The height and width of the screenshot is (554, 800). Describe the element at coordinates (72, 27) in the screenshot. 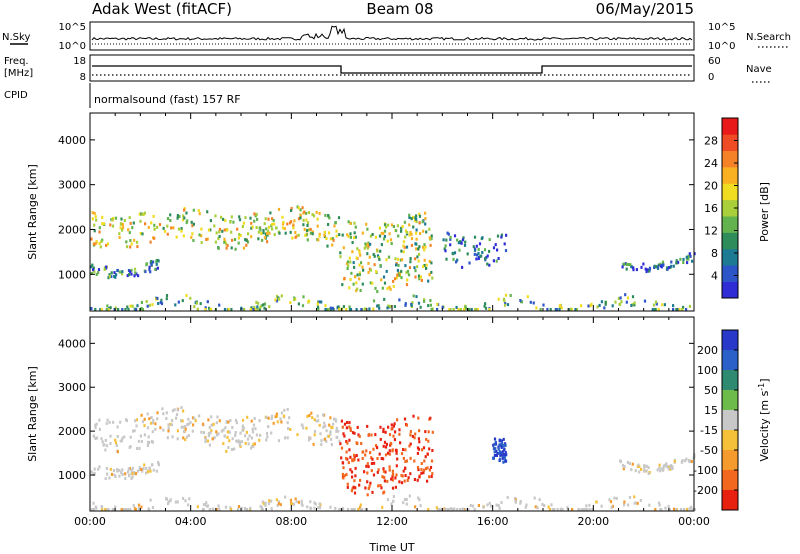

I see `nsky-tick-top: 10^5` at that location.